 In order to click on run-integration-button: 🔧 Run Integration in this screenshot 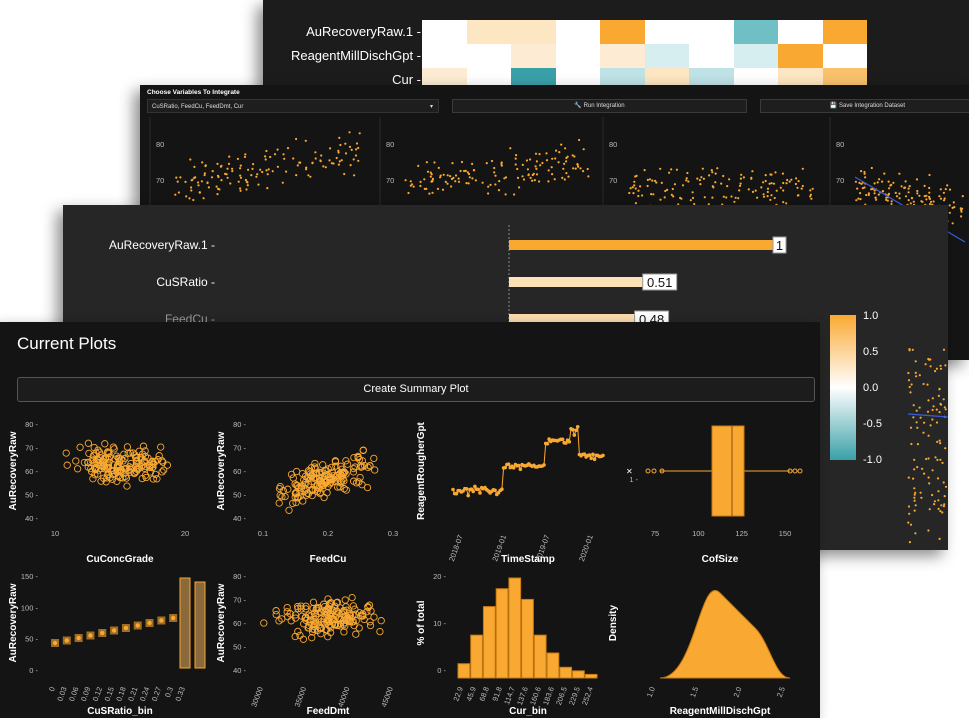, I will do `click(599, 106)`.